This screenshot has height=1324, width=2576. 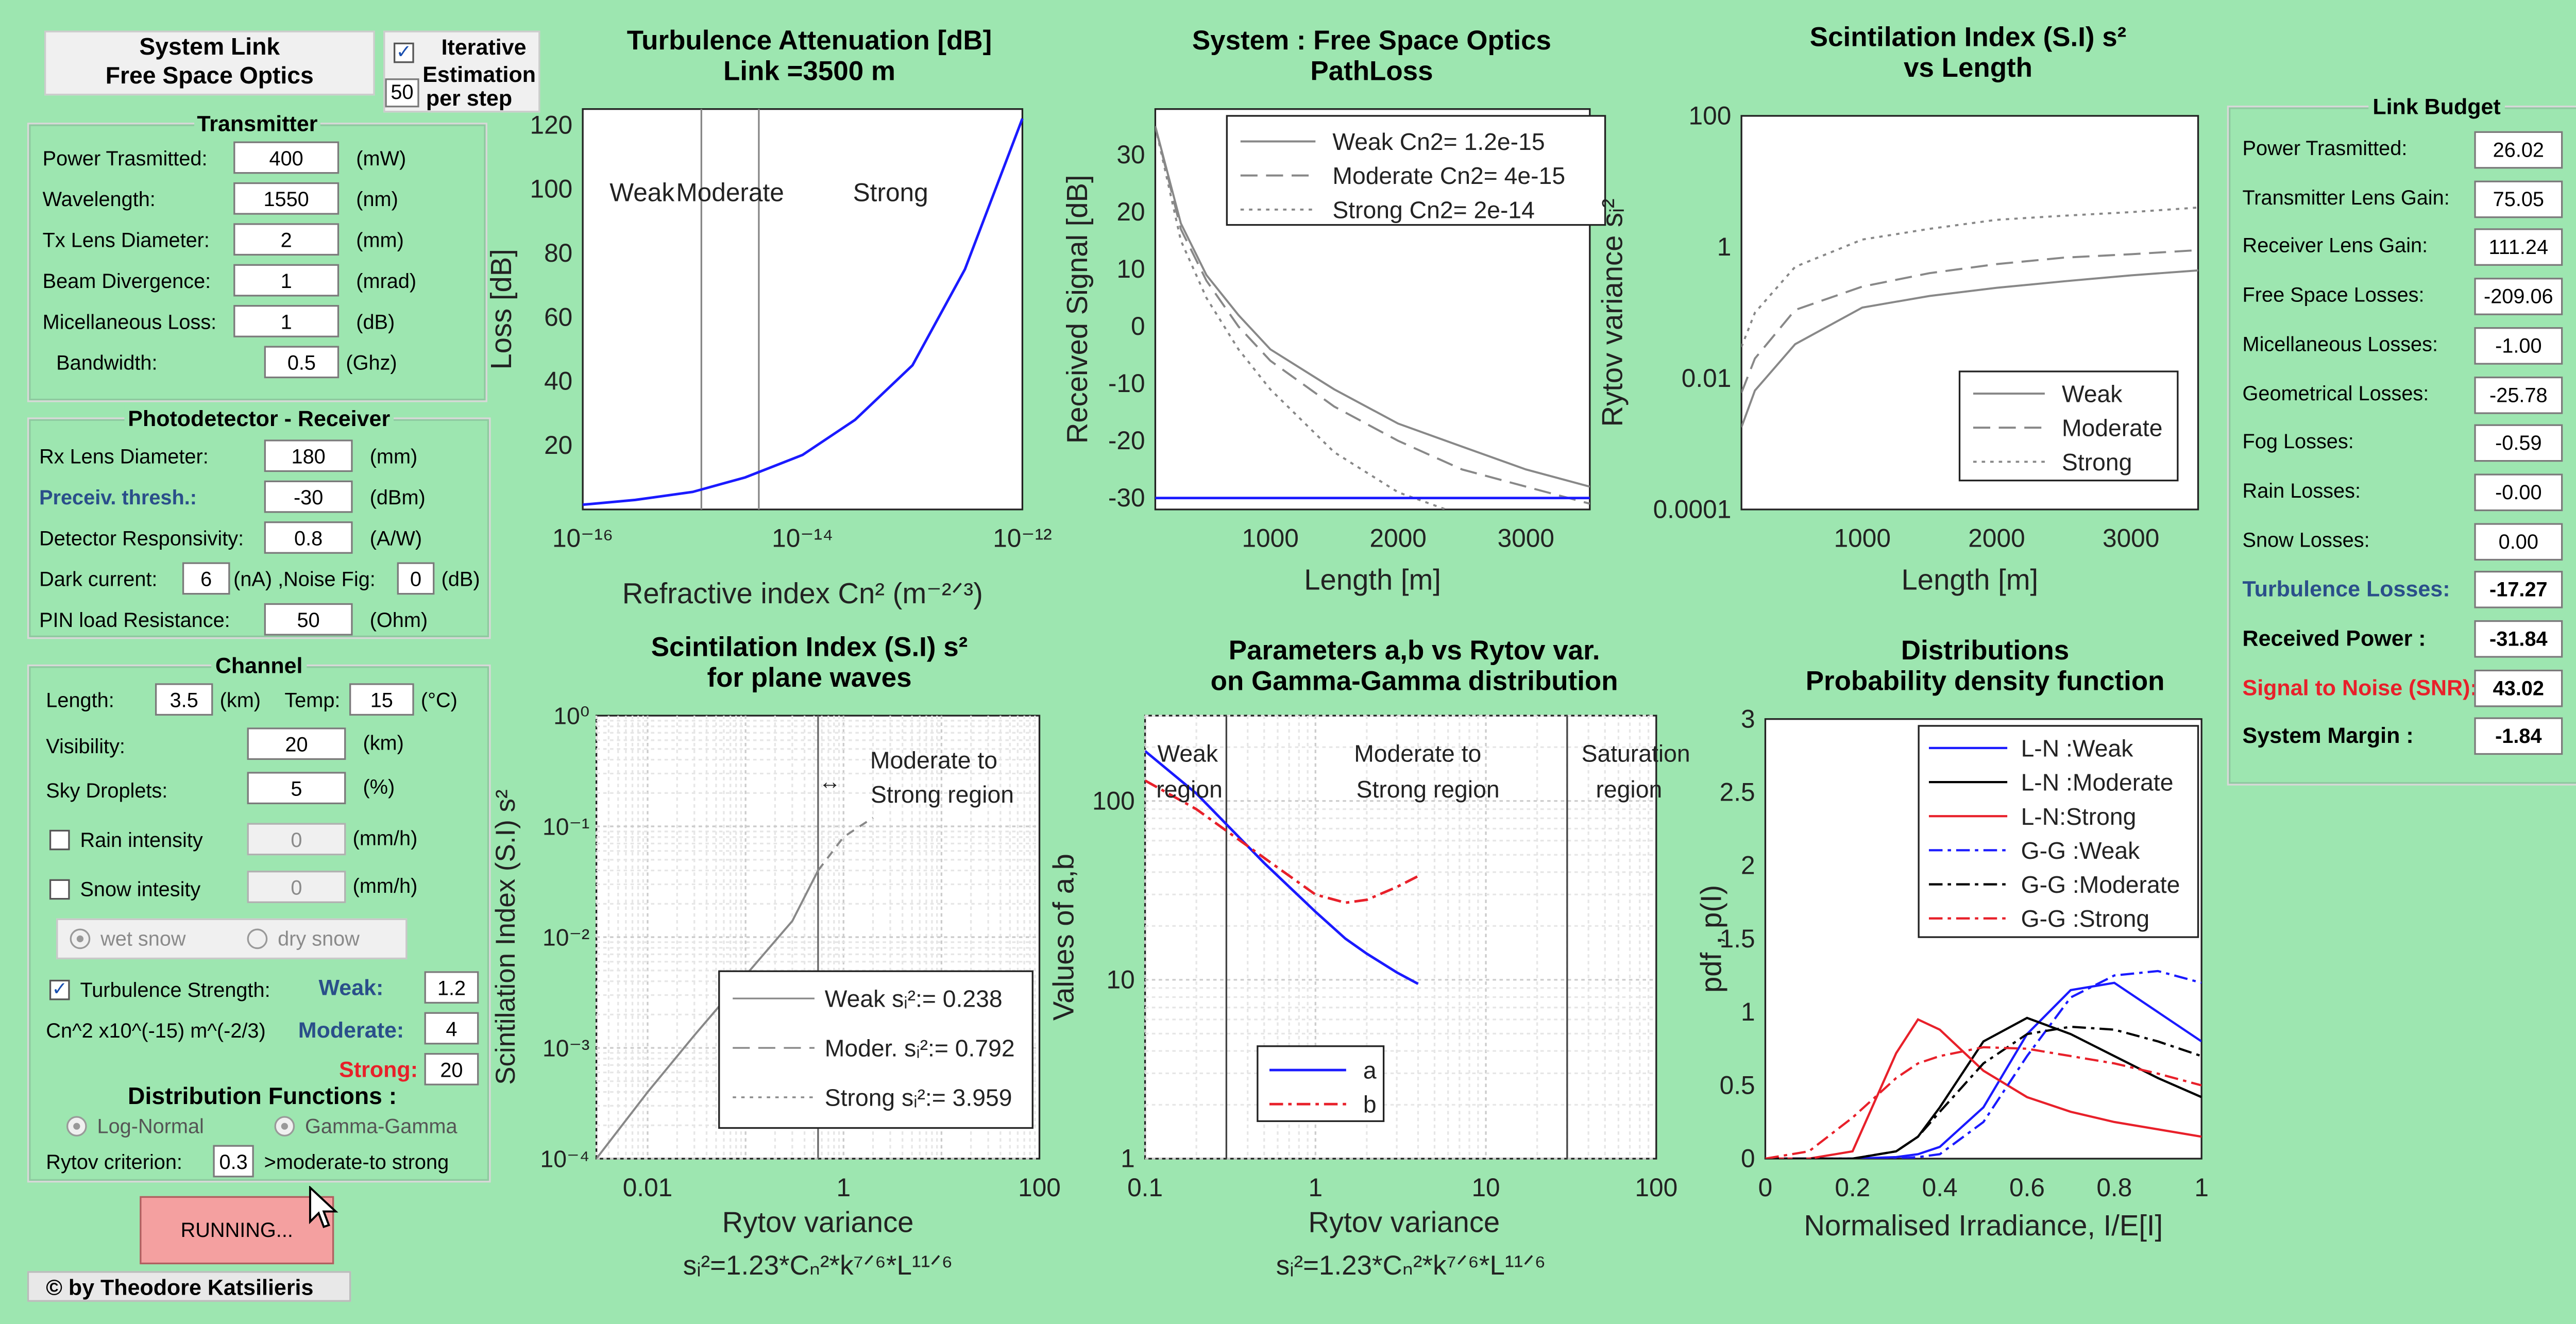 What do you see at coordinates (845, 844) in the screenshot?
I see `scint-plane-line-dashed` at bounding box center [845, 844].